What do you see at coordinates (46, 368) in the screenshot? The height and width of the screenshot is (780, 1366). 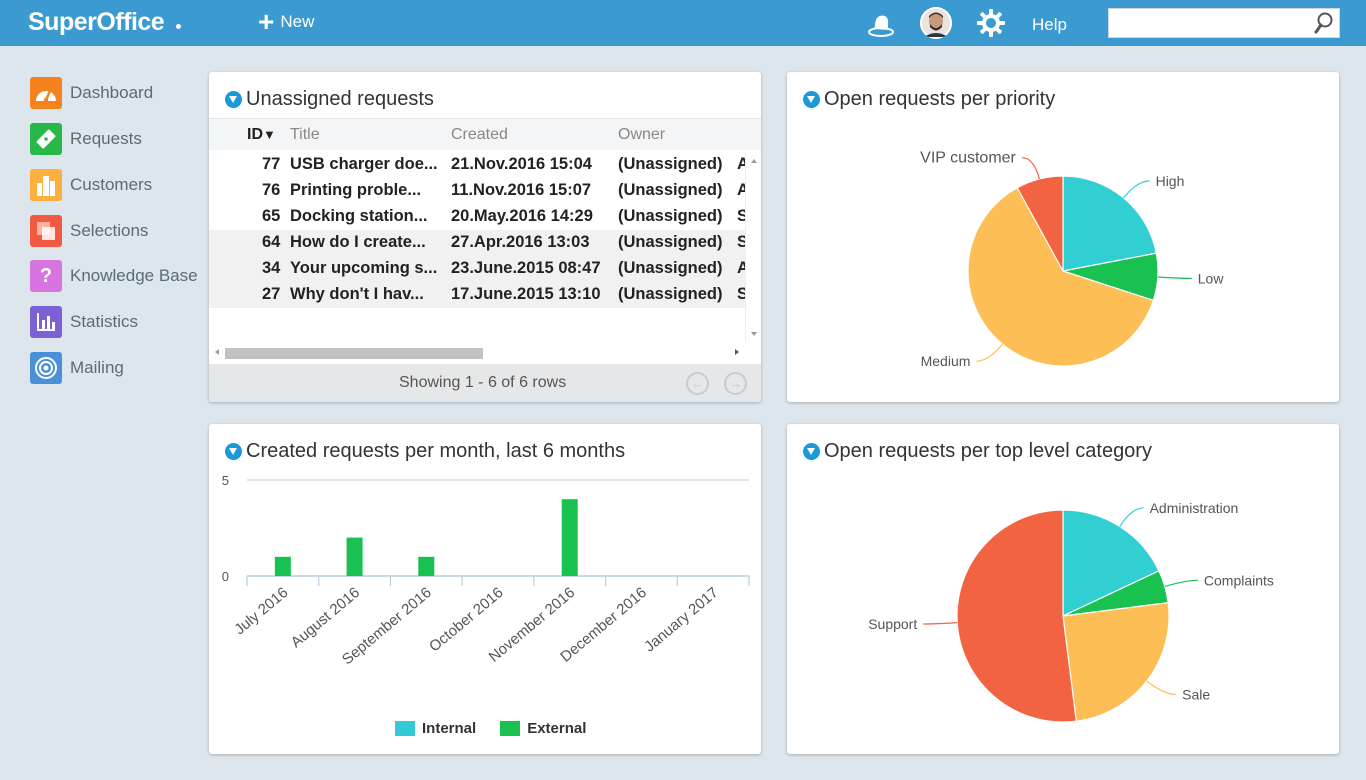 I see `target-icon` at bounding box center [46, 368].